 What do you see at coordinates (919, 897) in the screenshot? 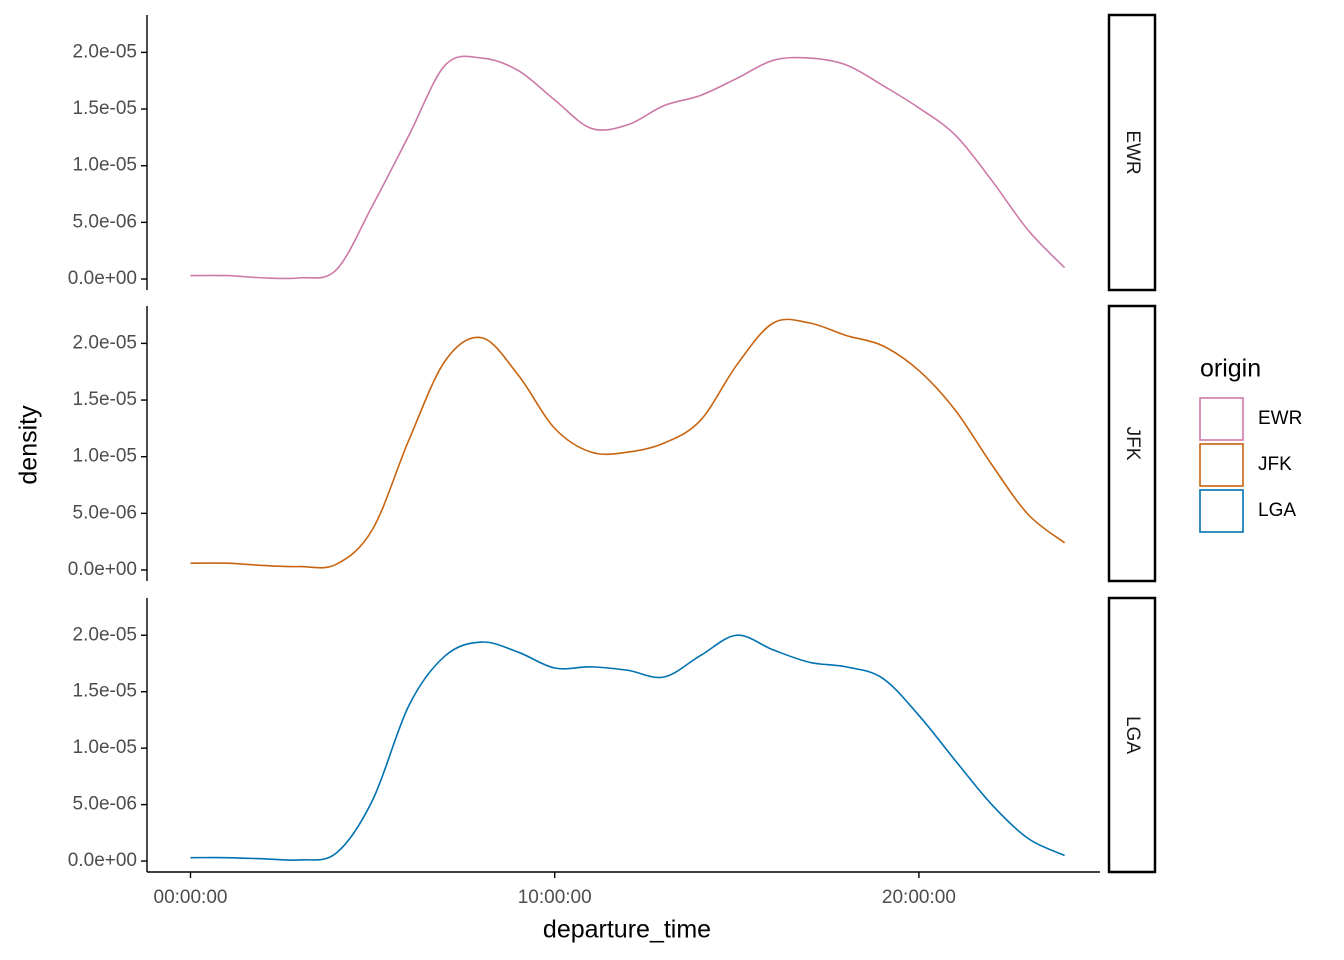
I see `x-tick-label: 20:00:00` at bounding box center [919, 897].